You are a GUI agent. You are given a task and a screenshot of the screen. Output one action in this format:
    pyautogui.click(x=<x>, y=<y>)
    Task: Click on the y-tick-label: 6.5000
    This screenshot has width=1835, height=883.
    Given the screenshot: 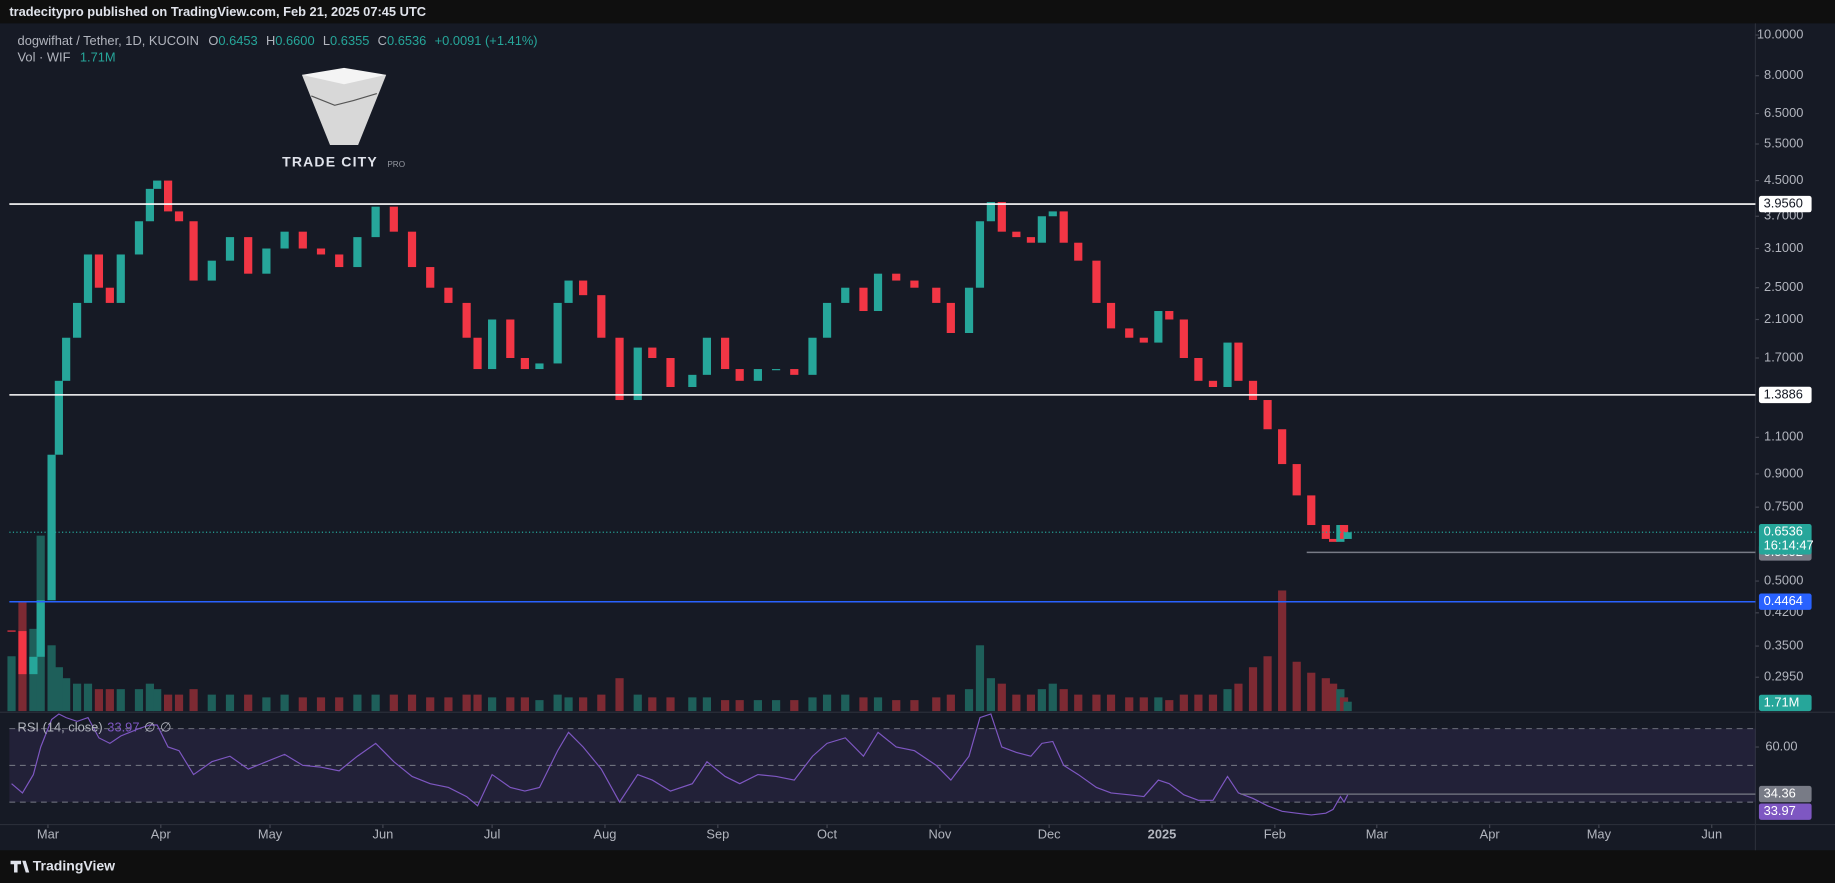 What is the action you would take?
    pyautogui.click(x=1783, y=112)
    